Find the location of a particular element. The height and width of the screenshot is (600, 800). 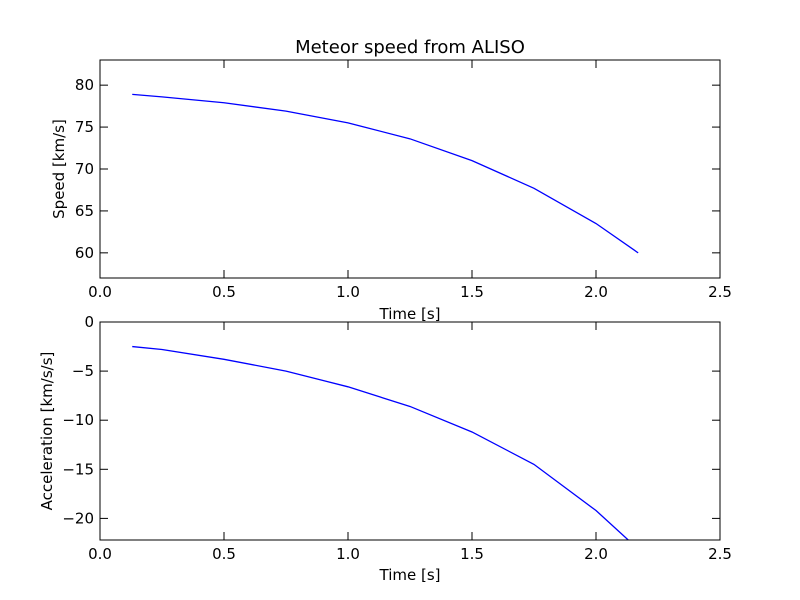

speed-y-tick-label: 70 is located at coordinates (84, 169).